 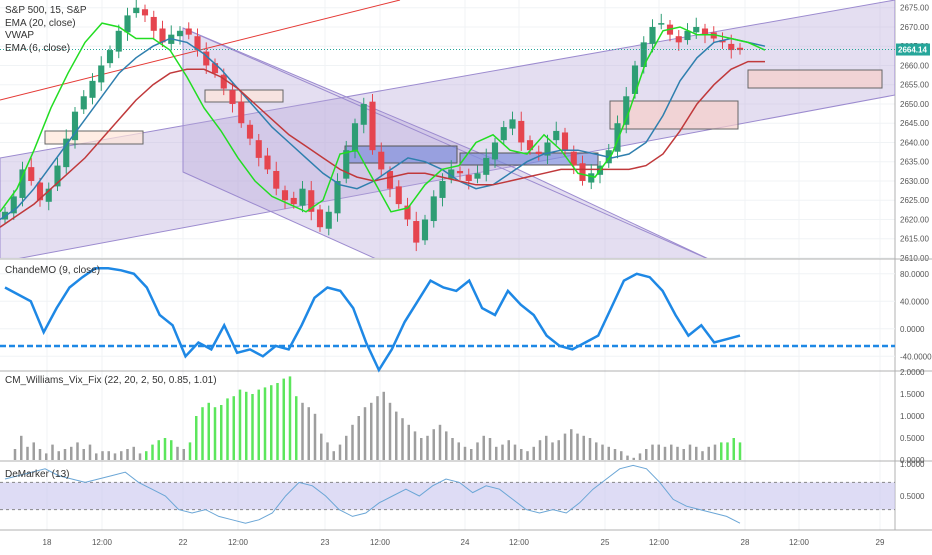 What do you see at coordinates (325, 542) in the screenshot?
I see `time-tick-label: 23` at bounding box center [325, 542].